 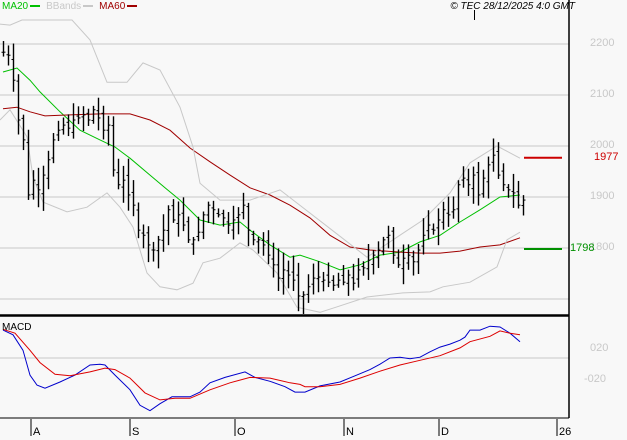 What do you see at coordinates (350, 432) in the screenshot?
I see `x-tick-label: N` at bounding box center [350, 432].